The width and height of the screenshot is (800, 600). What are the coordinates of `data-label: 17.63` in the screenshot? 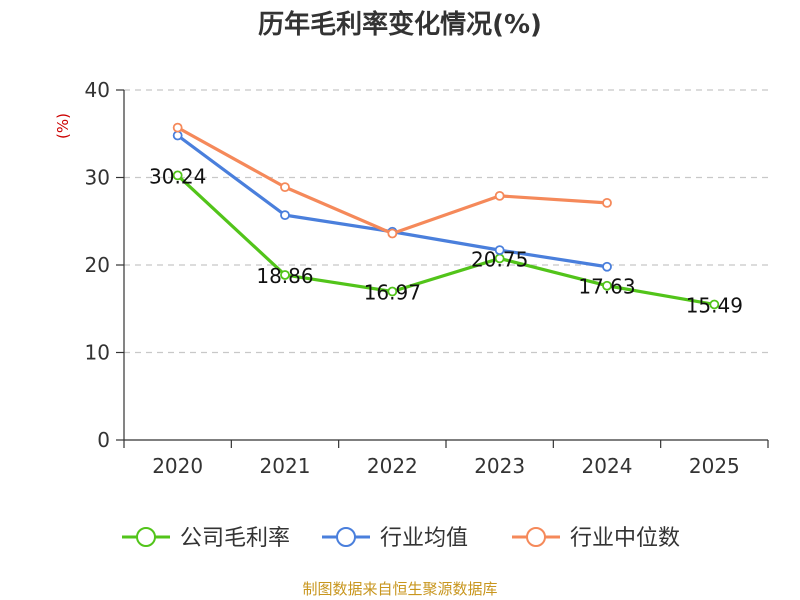 It's located at (606, 287).